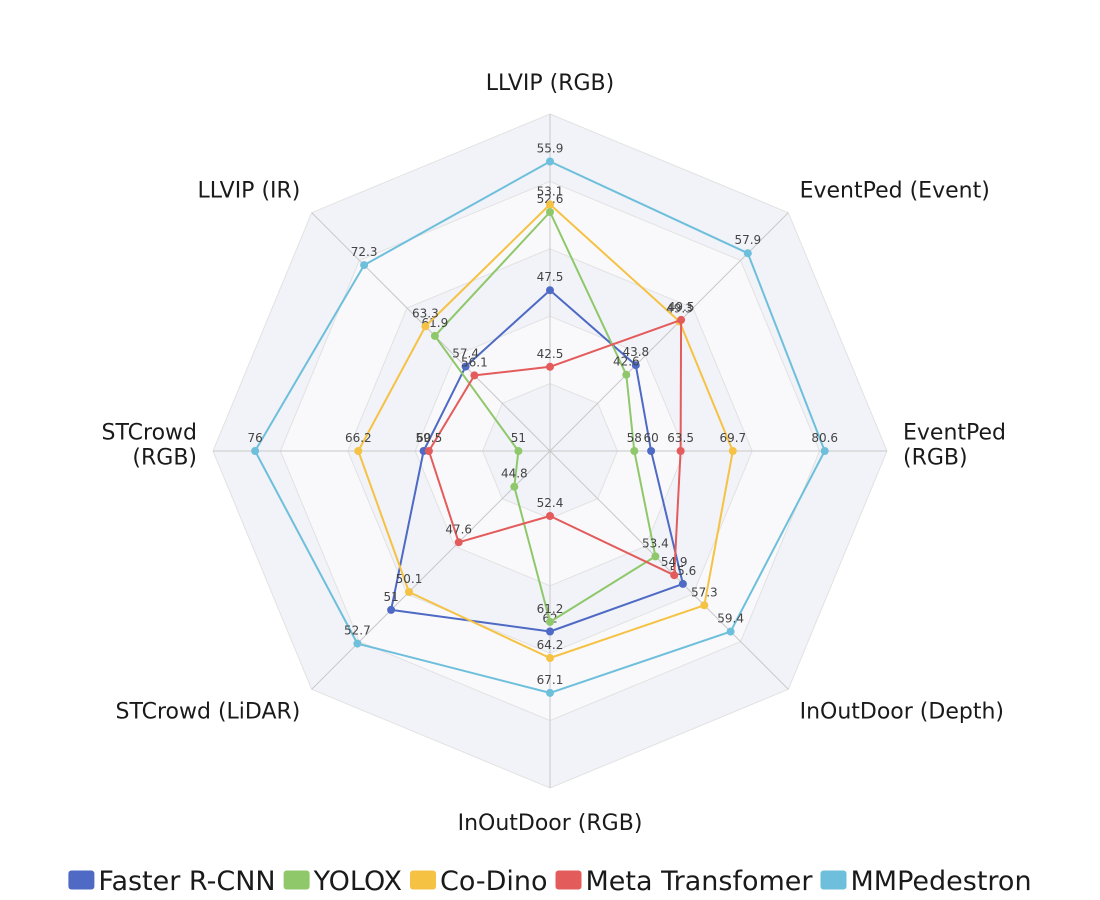  What do you see at coordinates (409, 579) in the screenshot?
I see `data-label: 50.1` at bounding box center [409, 579].